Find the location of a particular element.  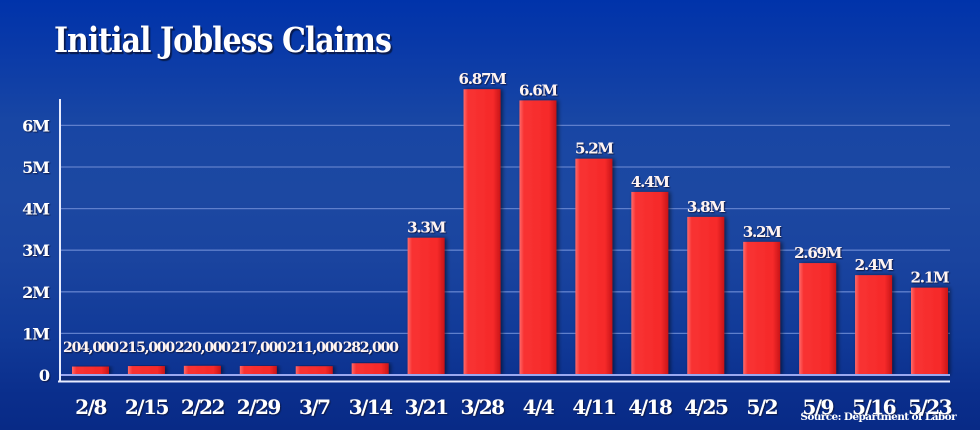

bar-value-label: 282,000 is located at coordinates (371, 348).